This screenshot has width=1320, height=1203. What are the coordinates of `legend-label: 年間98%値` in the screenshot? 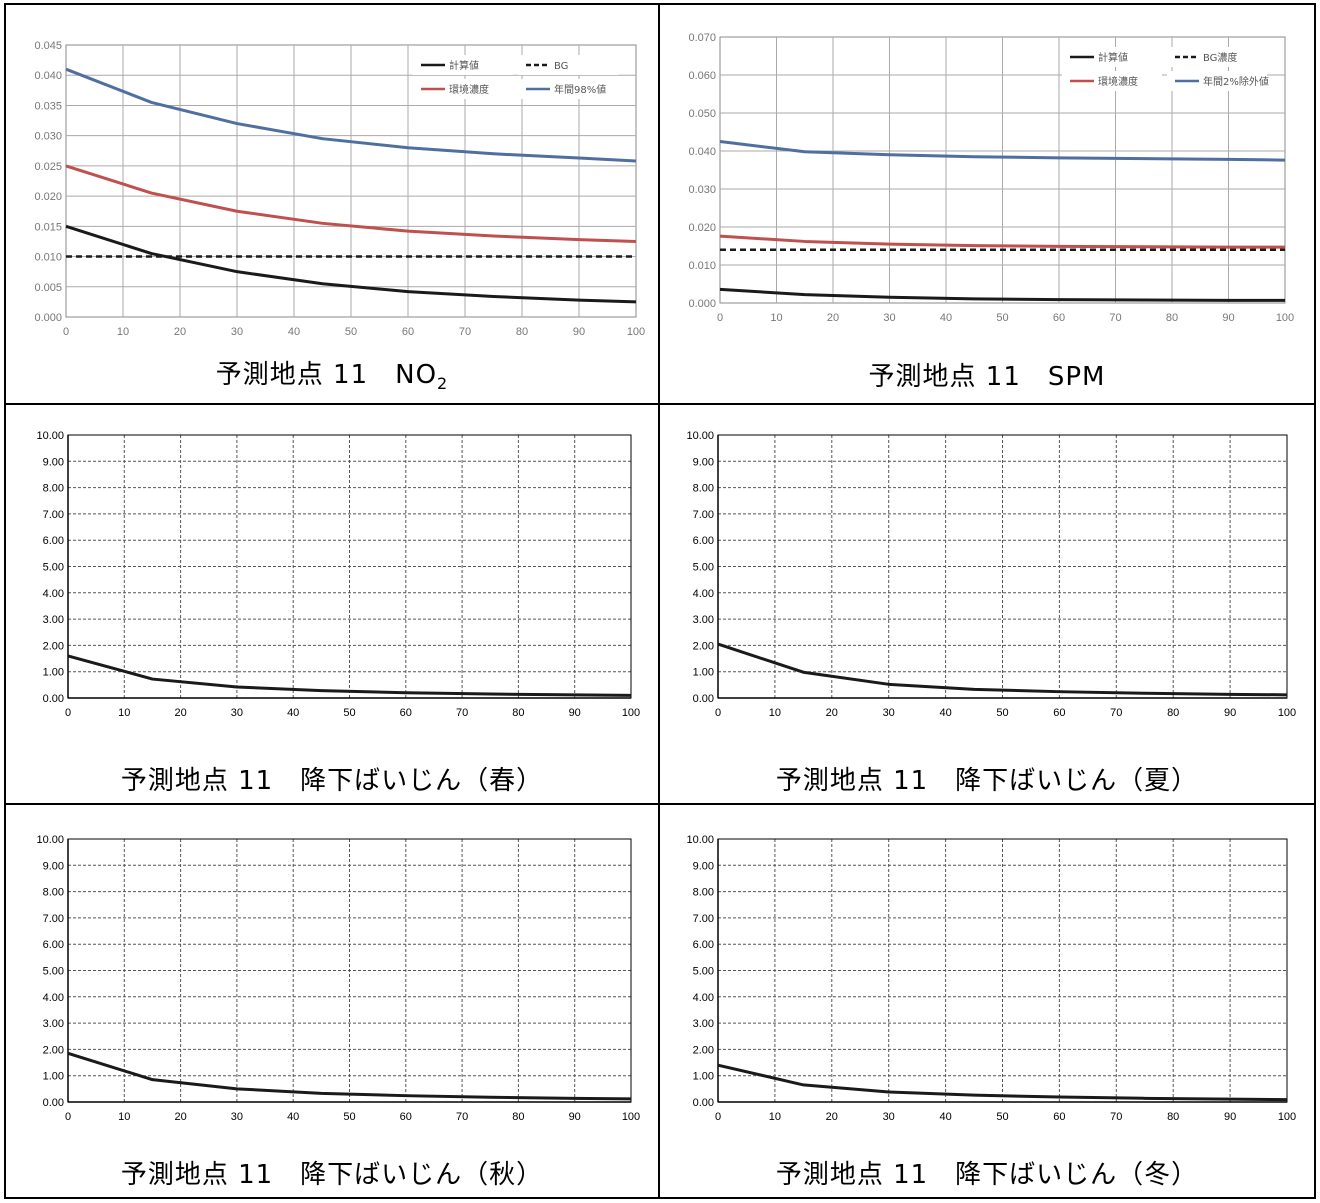 It's located at (580, 89).